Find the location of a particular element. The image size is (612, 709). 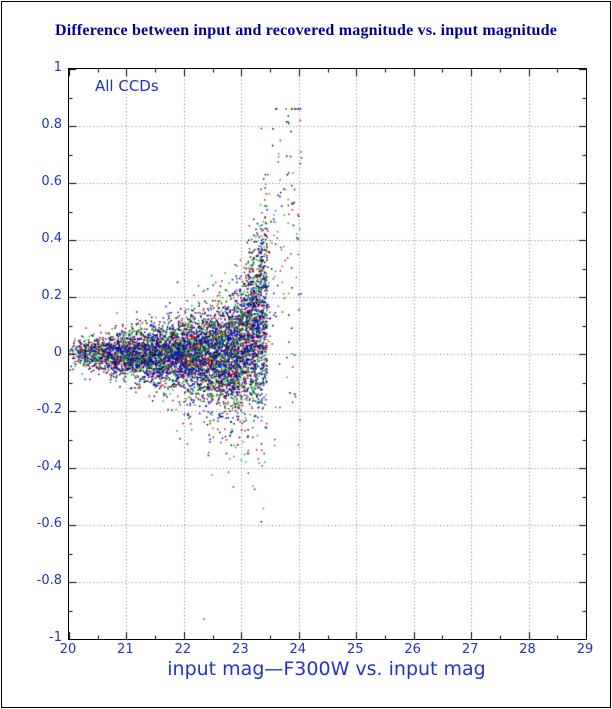

x-tick-label: 23 is located at coordinates (240, 649).